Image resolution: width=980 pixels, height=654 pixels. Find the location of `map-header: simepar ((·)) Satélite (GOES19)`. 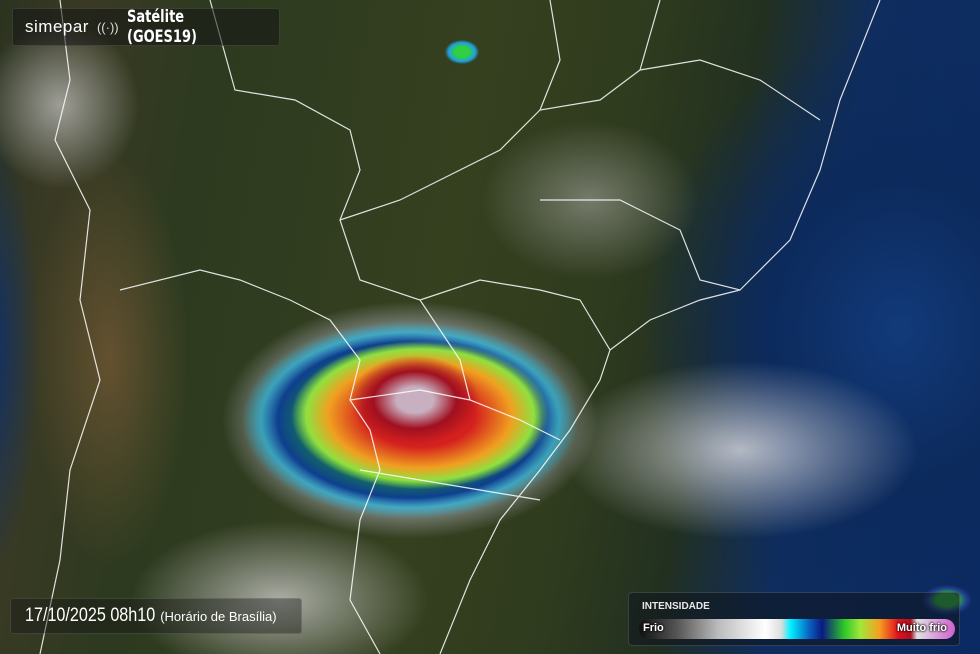

map-header: simepar ((·)) Satélite (GOES19) is located at coordinates (146, 27).